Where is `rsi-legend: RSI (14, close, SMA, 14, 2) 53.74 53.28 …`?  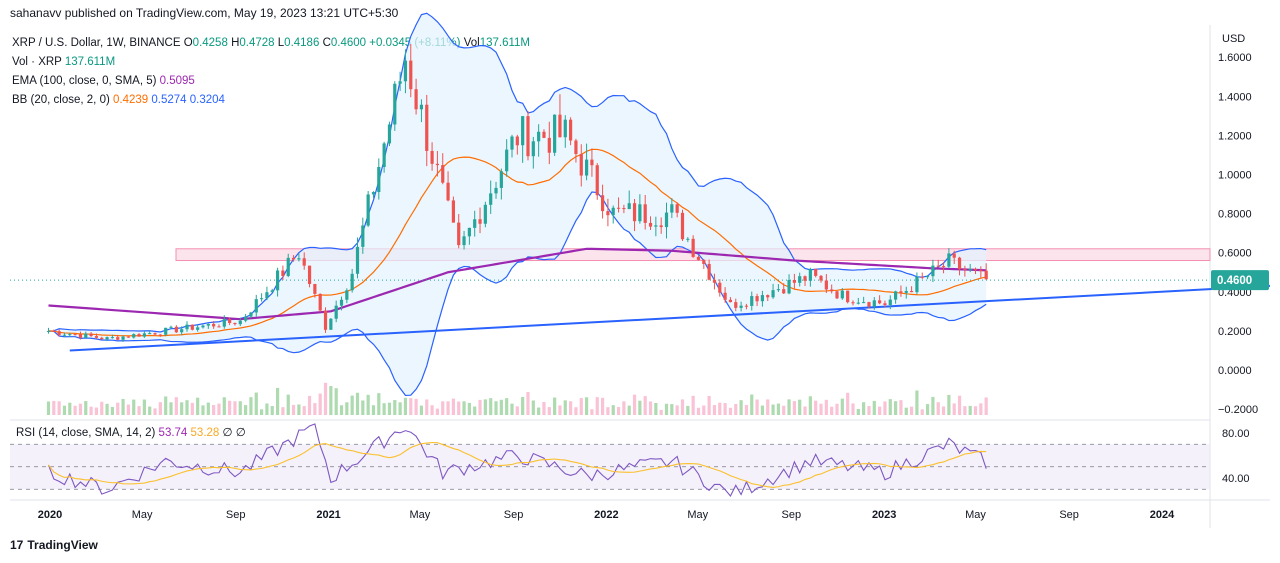 rsi-legend: RSI (14, close, SMA, 14, 2) 53.74 53.28 … is located at coordinates (131, 433).